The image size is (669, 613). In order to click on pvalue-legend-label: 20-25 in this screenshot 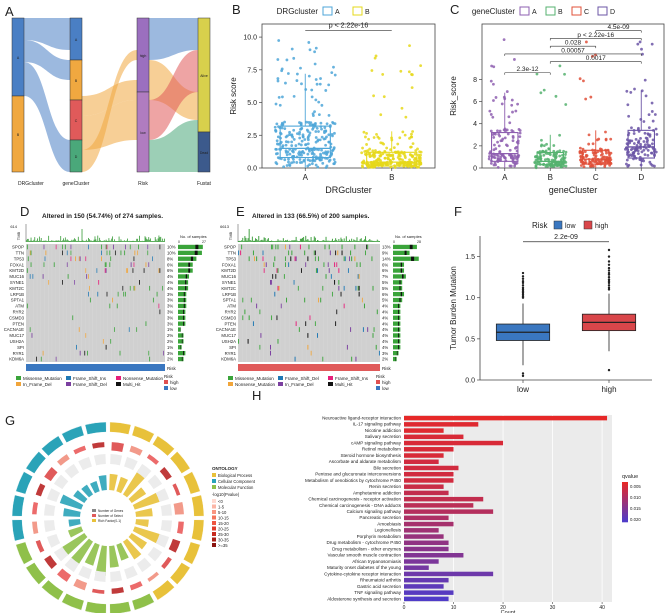, I will do `click(223, 529)`.